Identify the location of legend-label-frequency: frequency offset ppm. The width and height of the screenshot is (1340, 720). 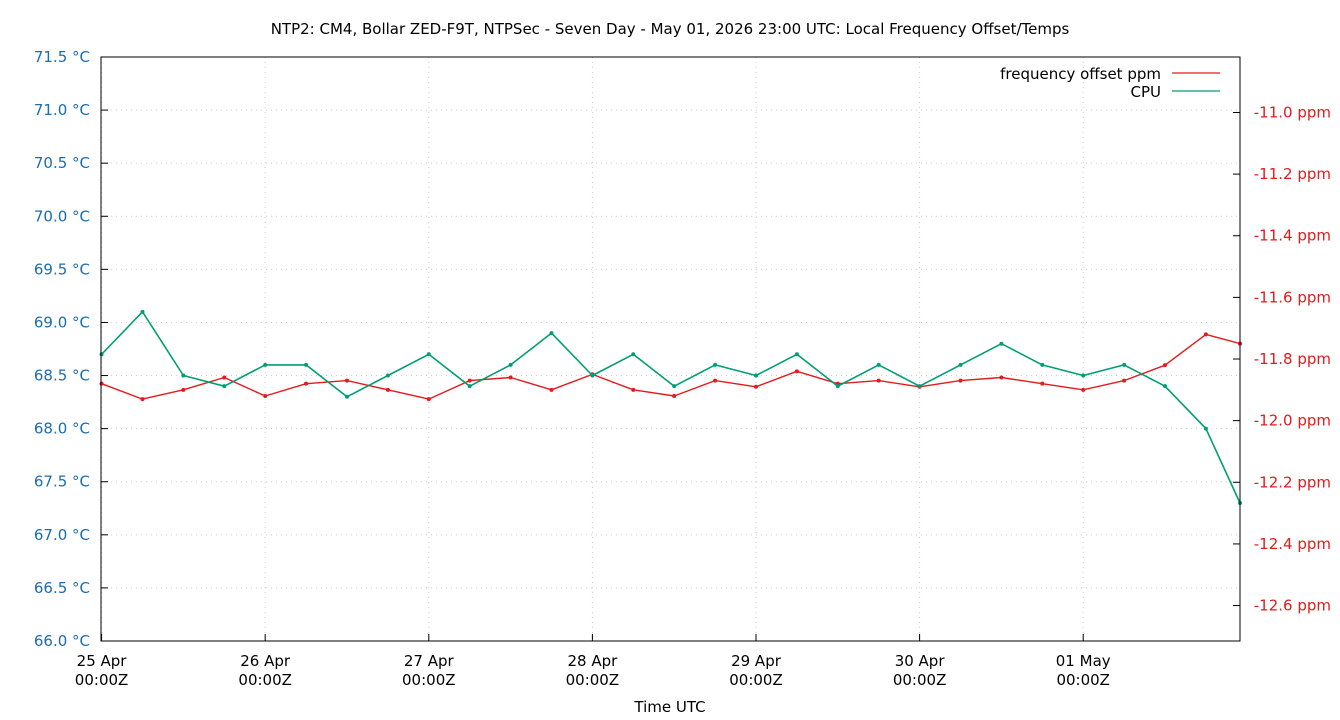
(1080, 74).